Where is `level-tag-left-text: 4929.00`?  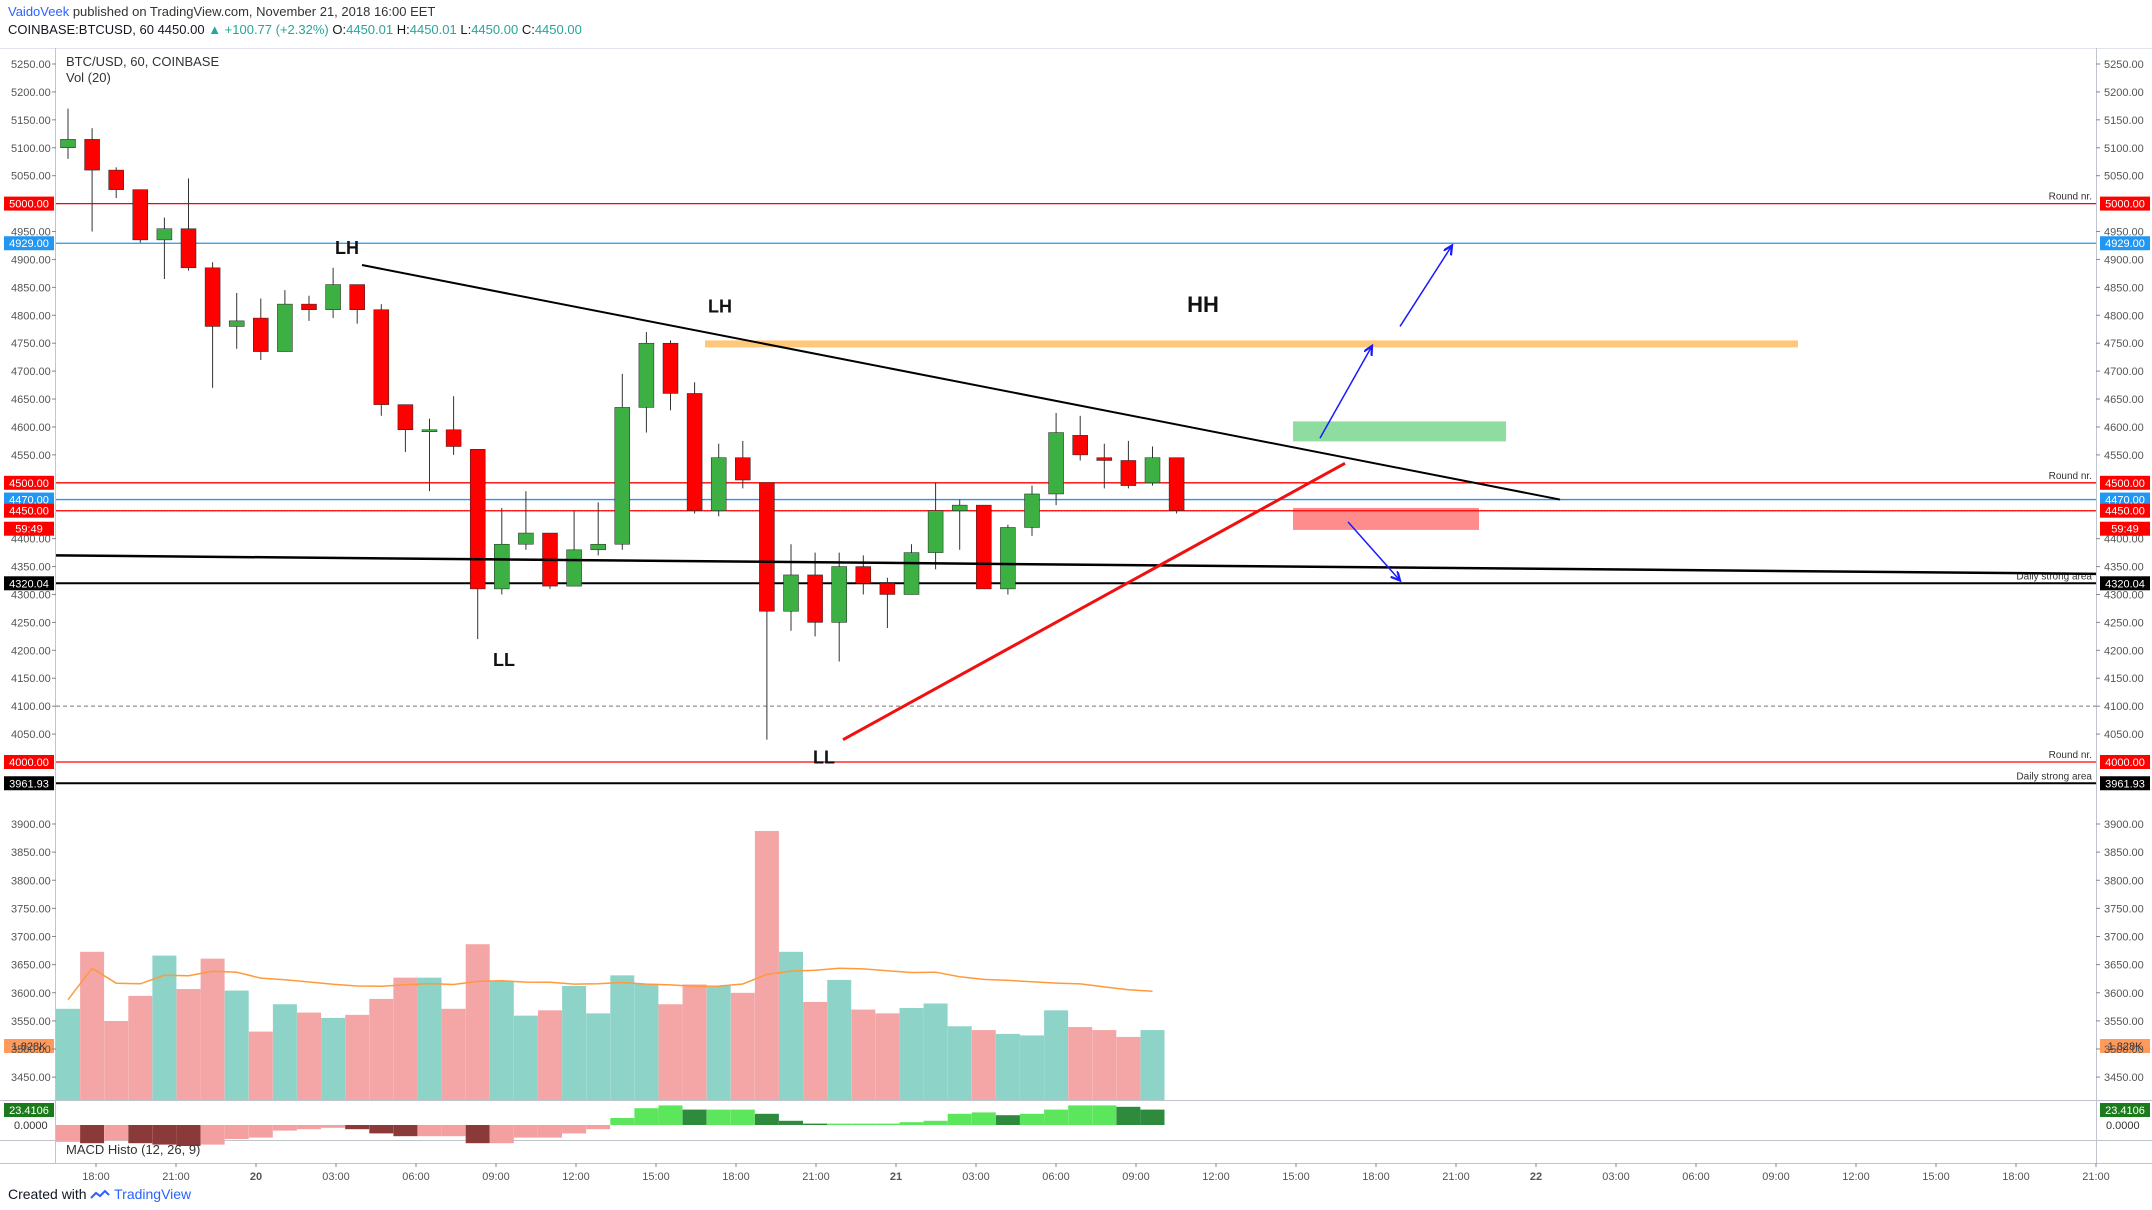 level-tag-left-text: 4929.00 is located at coordinates (29, 244).